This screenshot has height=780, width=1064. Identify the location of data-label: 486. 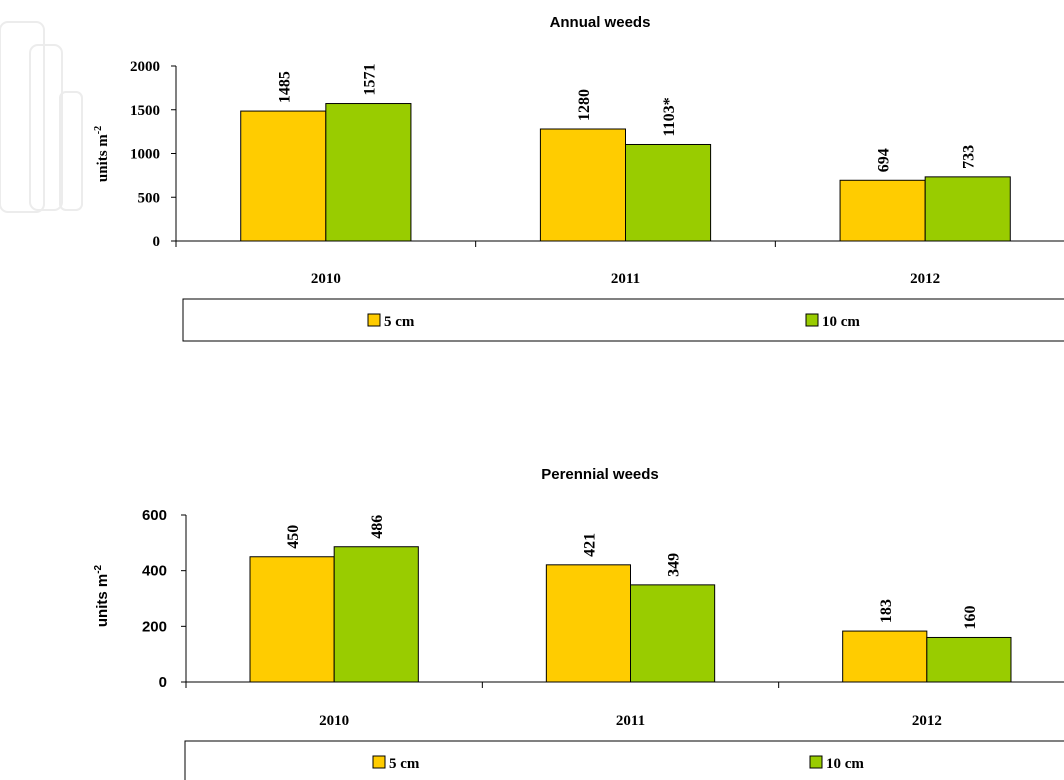
(377, 527).